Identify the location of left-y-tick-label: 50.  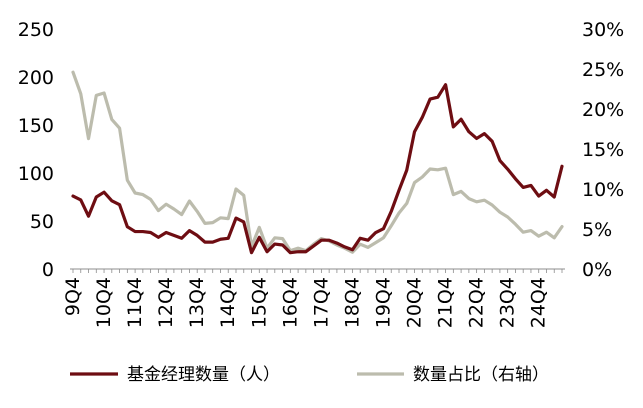
(42, 222).